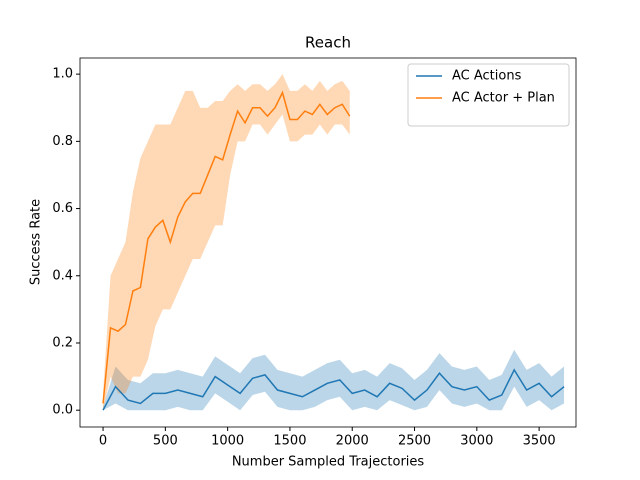 Image resolution: width=640 pixels, height=480 pixels. What do you see at coordinates (62, 275) in the screenshot?
I see `y-tick-label: 0.4` at bounding box center [62, 275].